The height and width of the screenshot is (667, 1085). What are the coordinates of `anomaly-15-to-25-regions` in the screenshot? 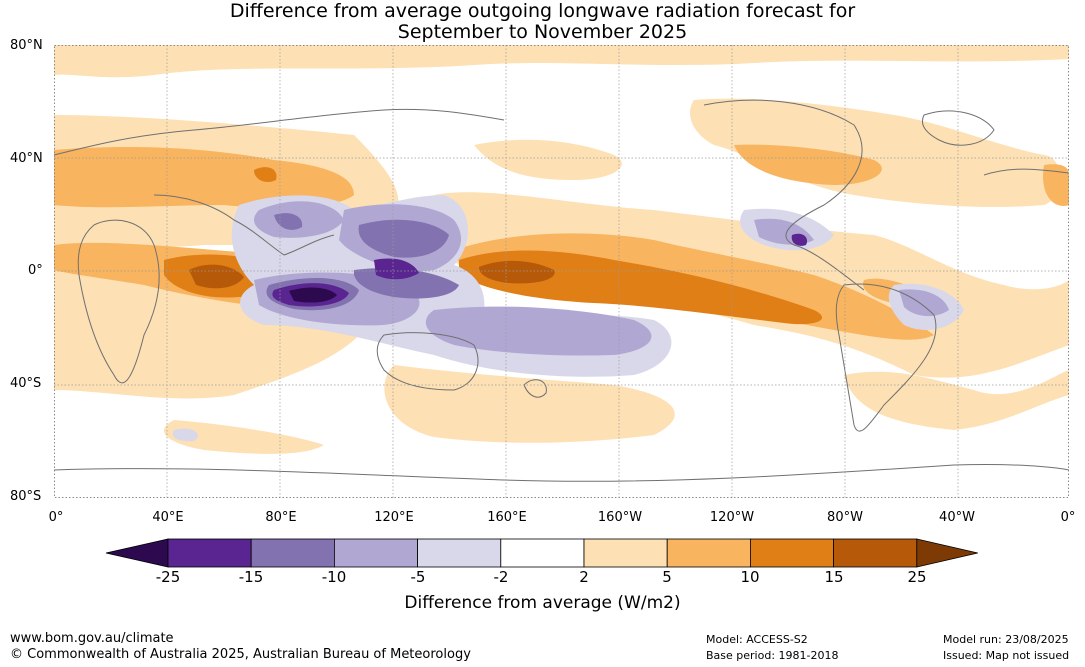 It's located at (372, 274).